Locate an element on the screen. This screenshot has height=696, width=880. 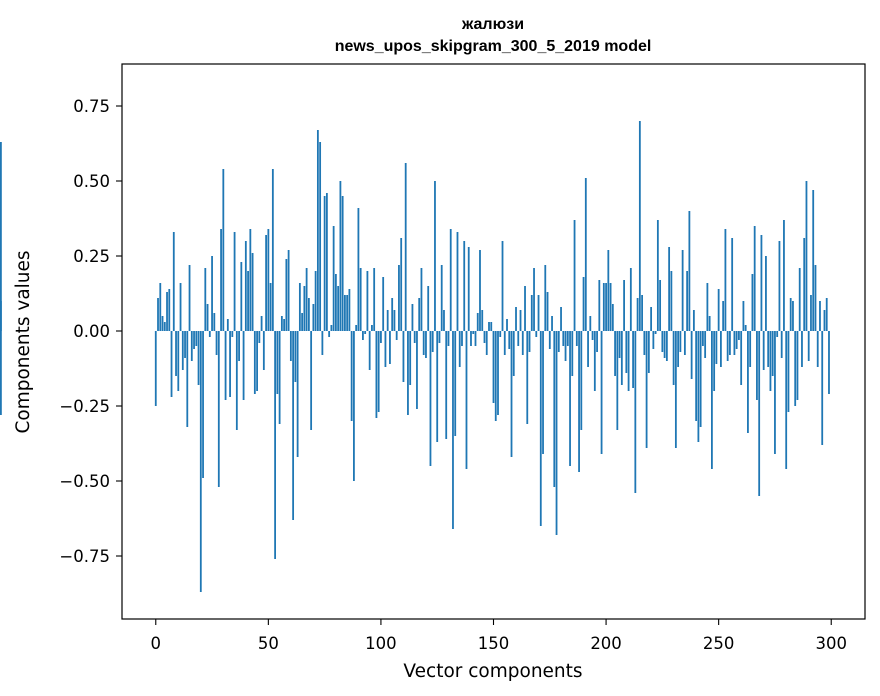
y-axis-ticks: −0.75 −0.50 −0.25 0.00 0.25 0.50 0.75 is located at coordinates (90, 331).